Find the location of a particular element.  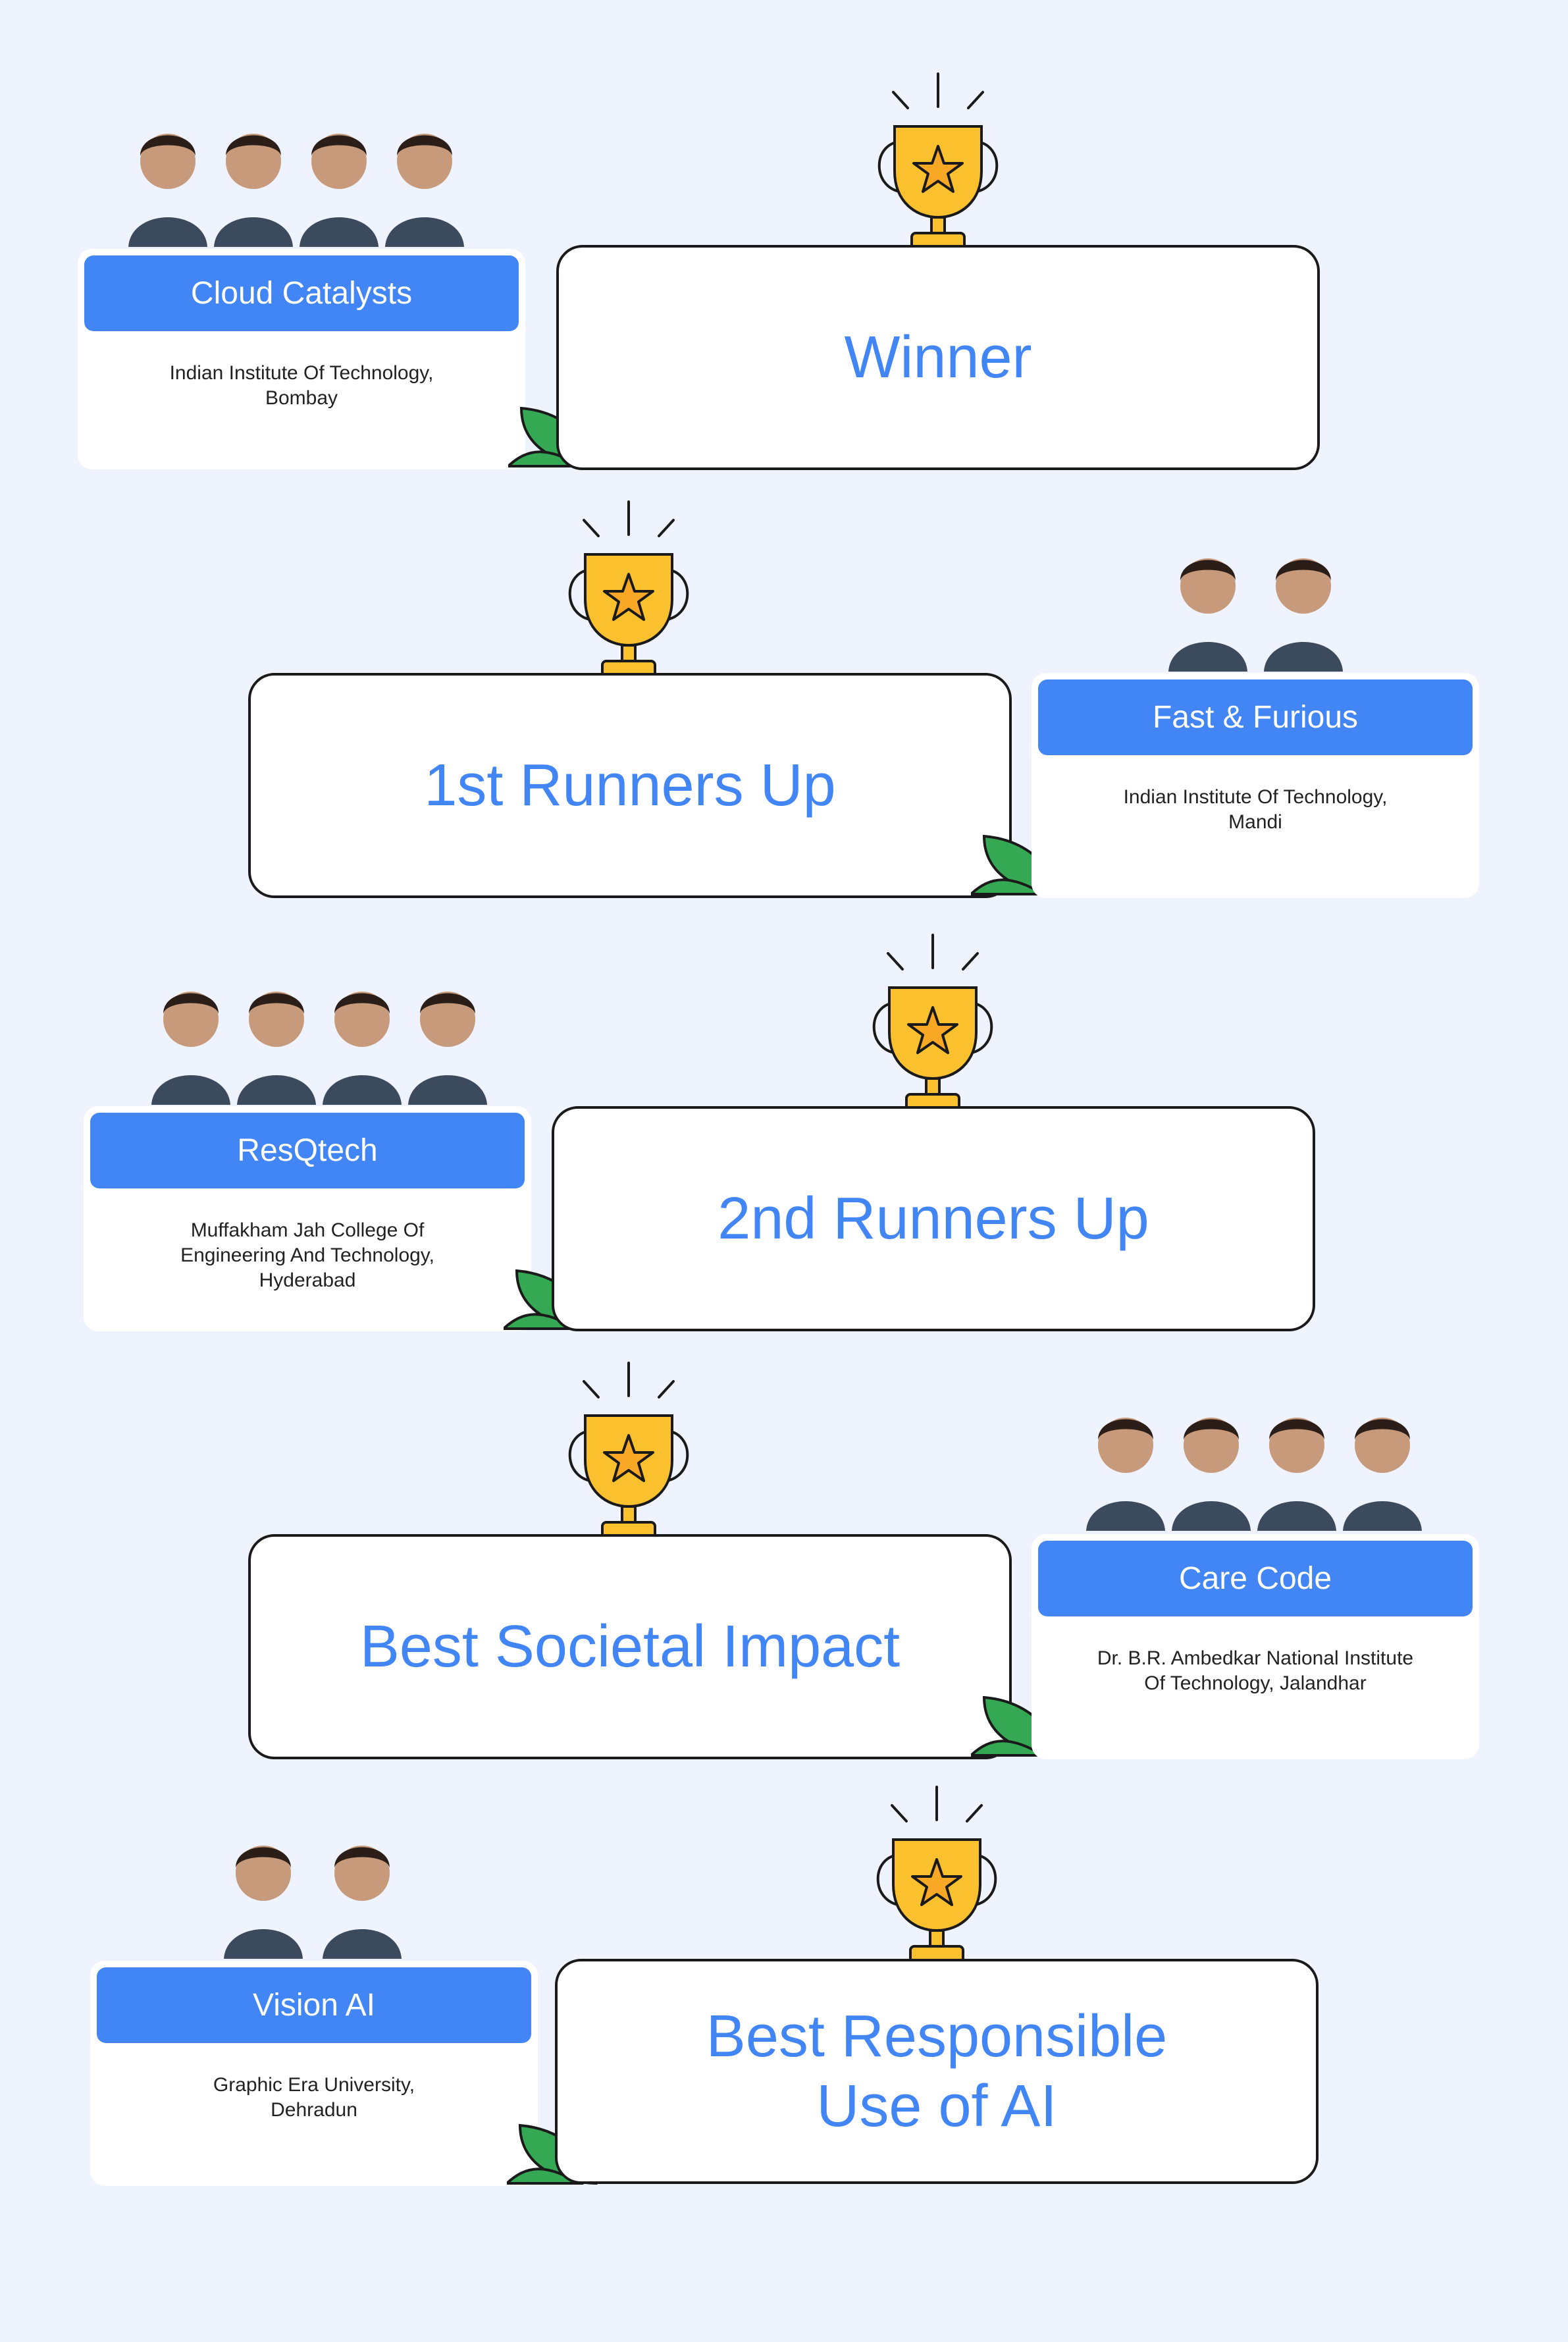

award-title-box: 1st Runners Up is located at coordinates (630, 786).